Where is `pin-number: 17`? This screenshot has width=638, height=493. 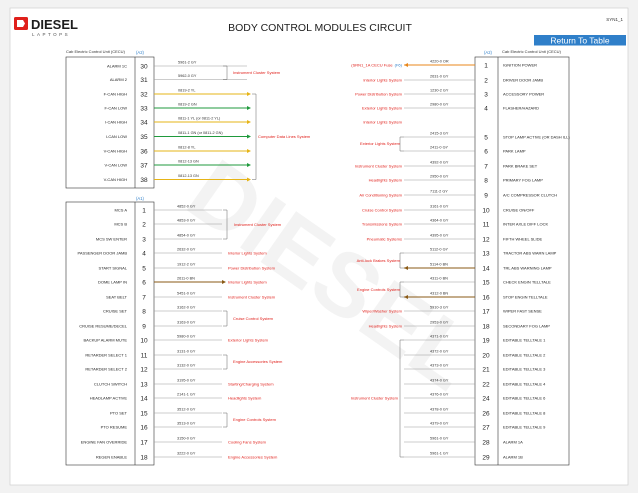 pin-number: 17 is located at coordinates (486, 312).